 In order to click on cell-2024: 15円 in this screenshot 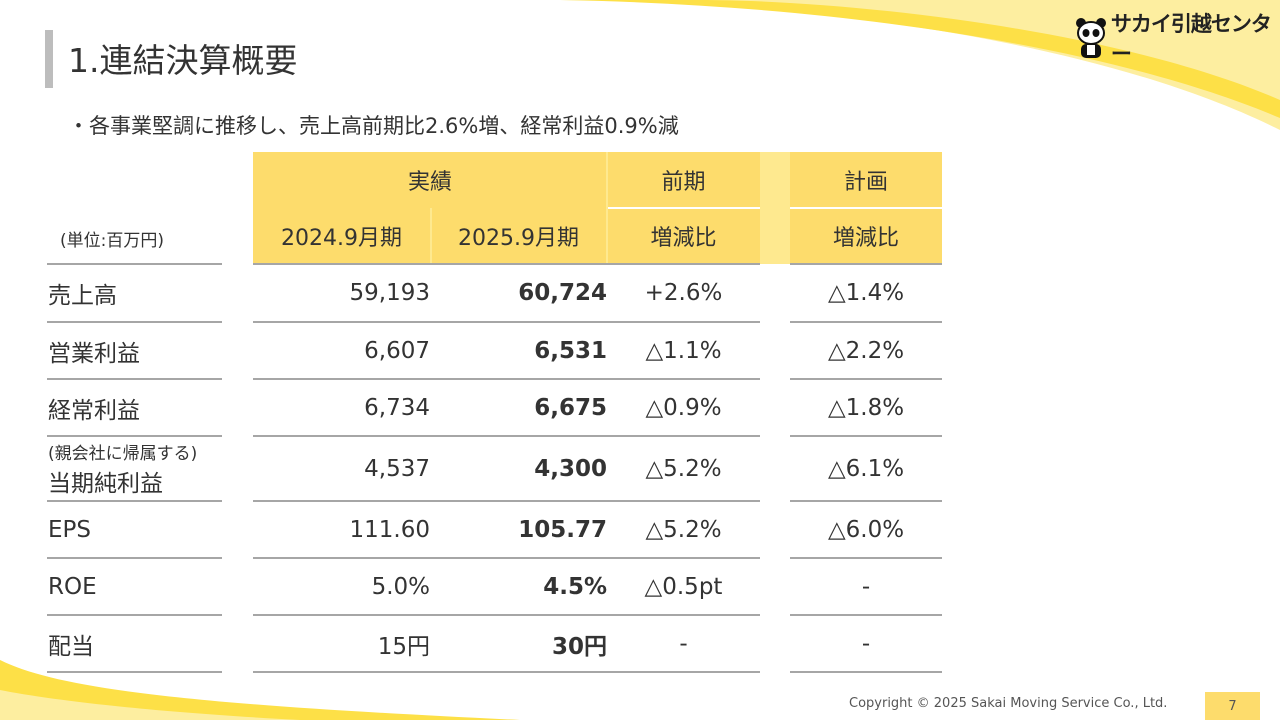, I will do `click(403, 646)`.